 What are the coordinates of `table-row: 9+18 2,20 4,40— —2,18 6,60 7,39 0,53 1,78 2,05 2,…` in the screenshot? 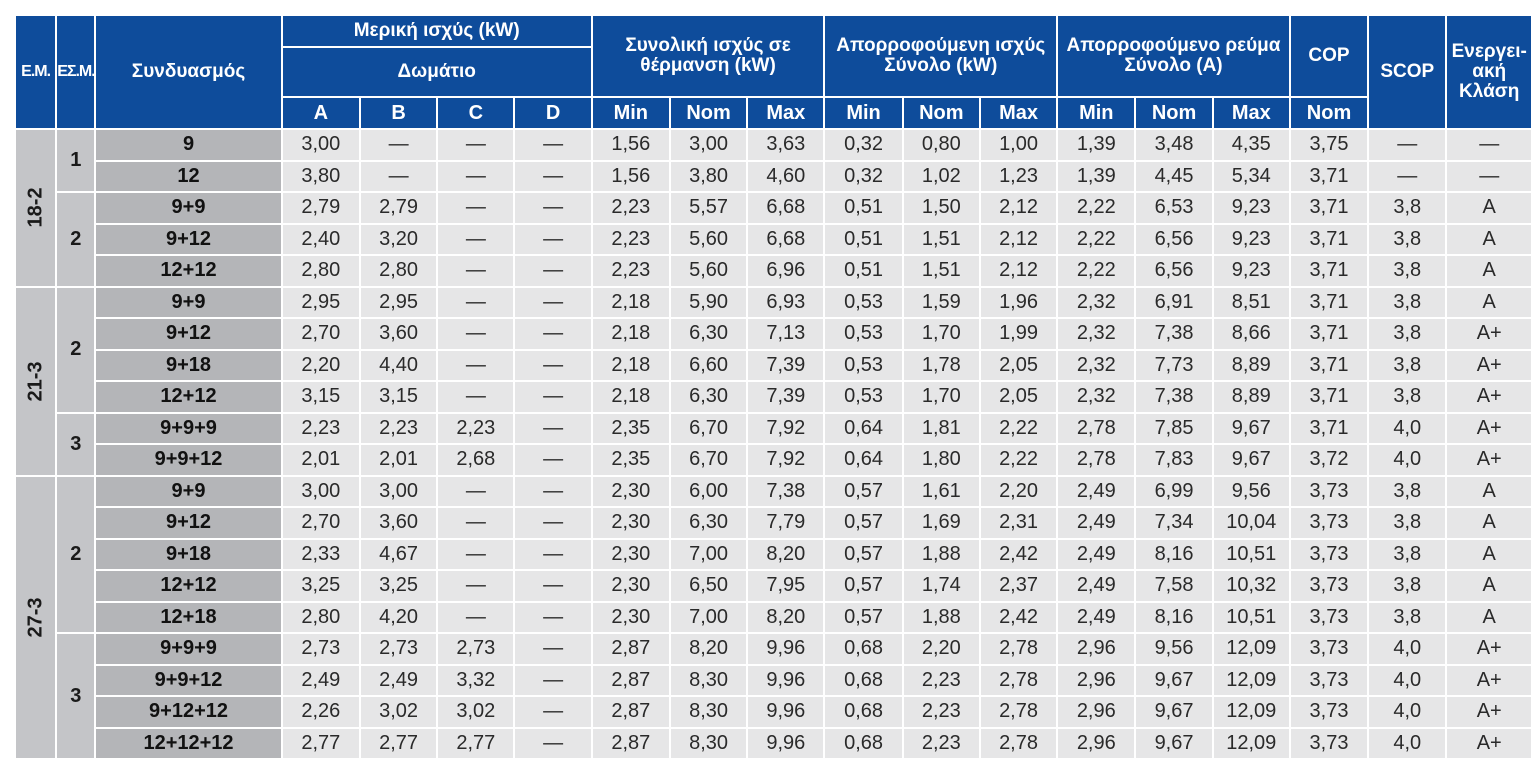 It's located at (774, 365).